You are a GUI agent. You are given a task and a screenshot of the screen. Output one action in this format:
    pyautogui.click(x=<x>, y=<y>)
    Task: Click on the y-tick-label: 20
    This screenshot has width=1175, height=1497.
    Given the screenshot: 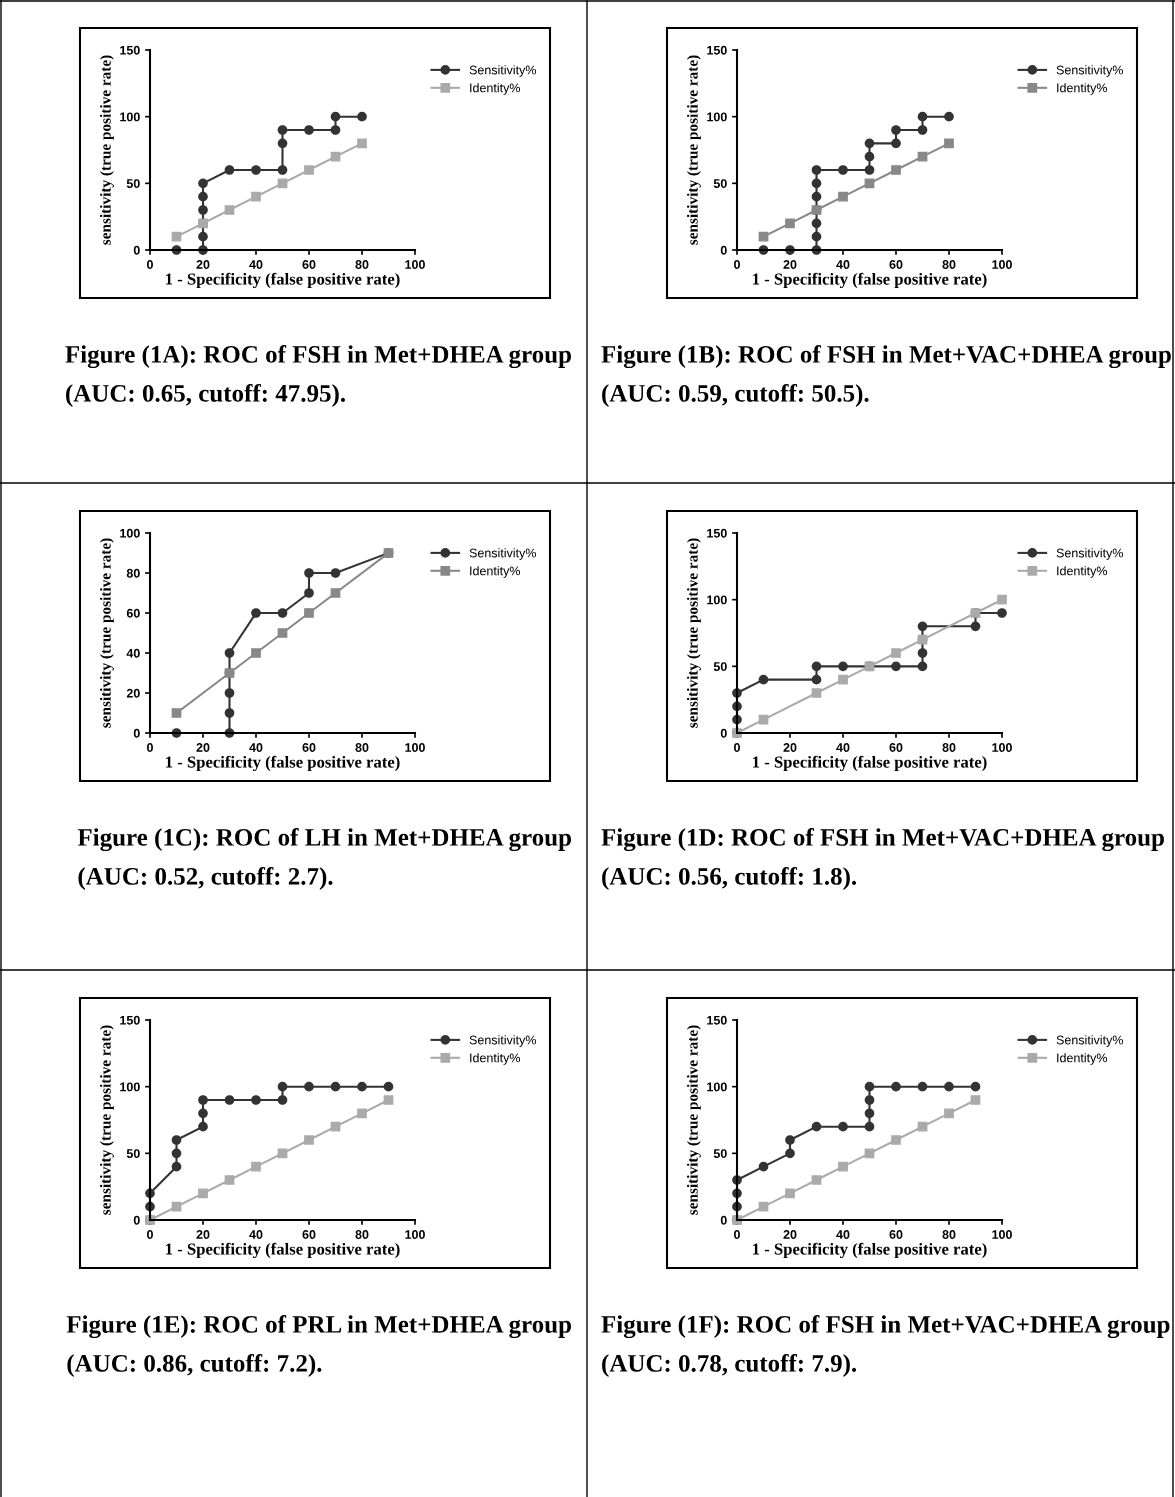 What is the action you would take?
    pyautogui.click(x=133, y=693)
    